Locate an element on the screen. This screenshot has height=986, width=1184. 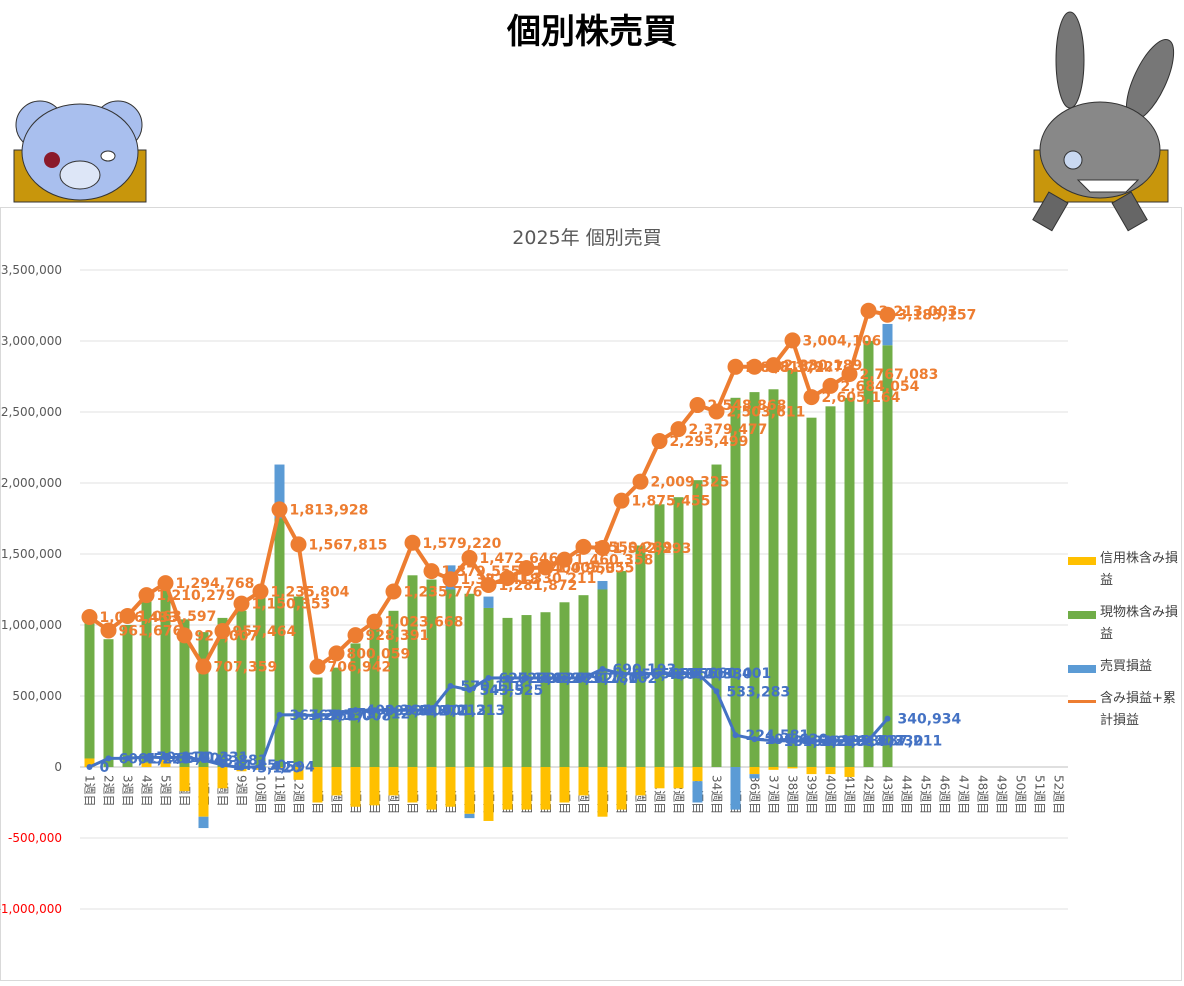
data-label: 3,004,106 is located at coordinates (842, 341).